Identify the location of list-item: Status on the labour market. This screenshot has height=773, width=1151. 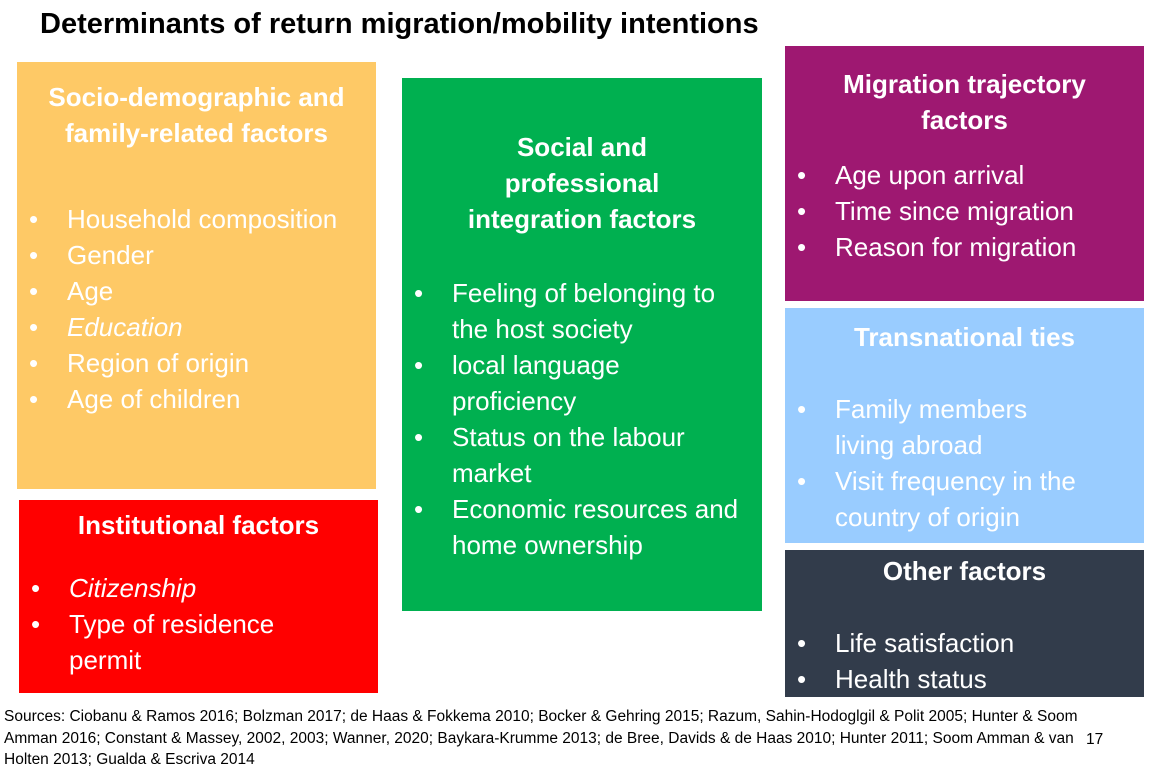
(582, 455).